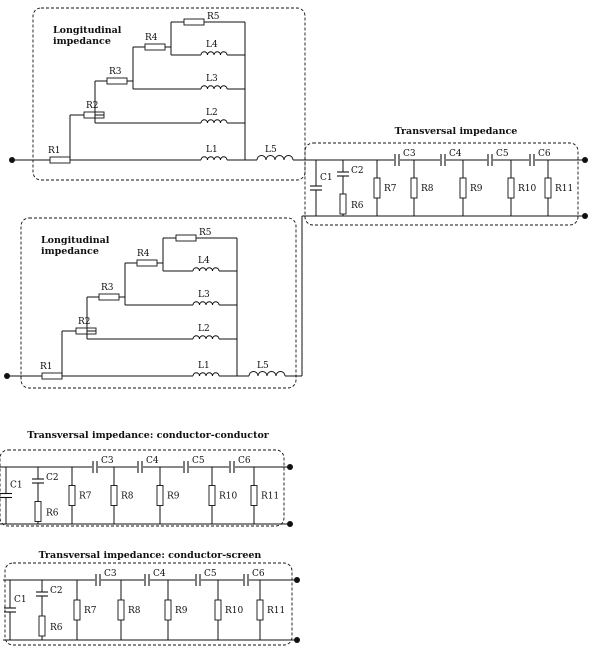 The width and height of the screenshot is (590, 652). I want to click on label-l2: L2, so click(212, 113).